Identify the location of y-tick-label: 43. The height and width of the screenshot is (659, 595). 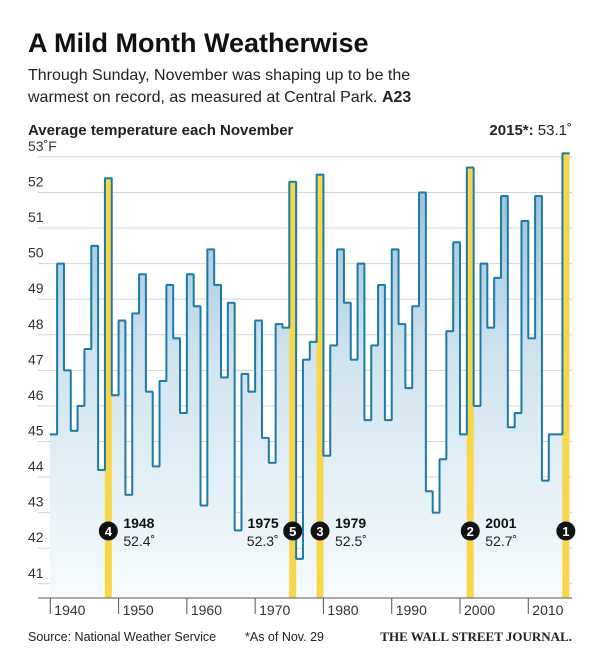
(36, 502).